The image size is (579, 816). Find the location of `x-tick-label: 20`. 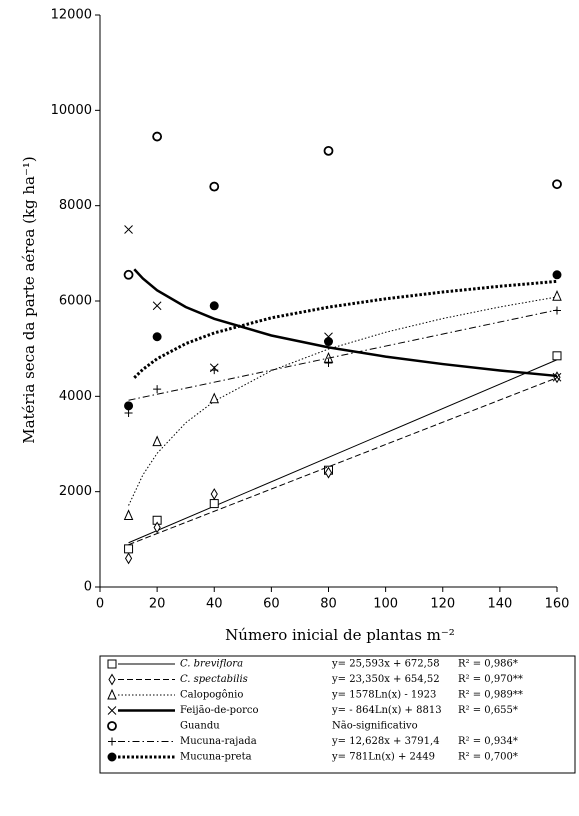

x-tick-label: 20 is located at coordinates (157, 604).